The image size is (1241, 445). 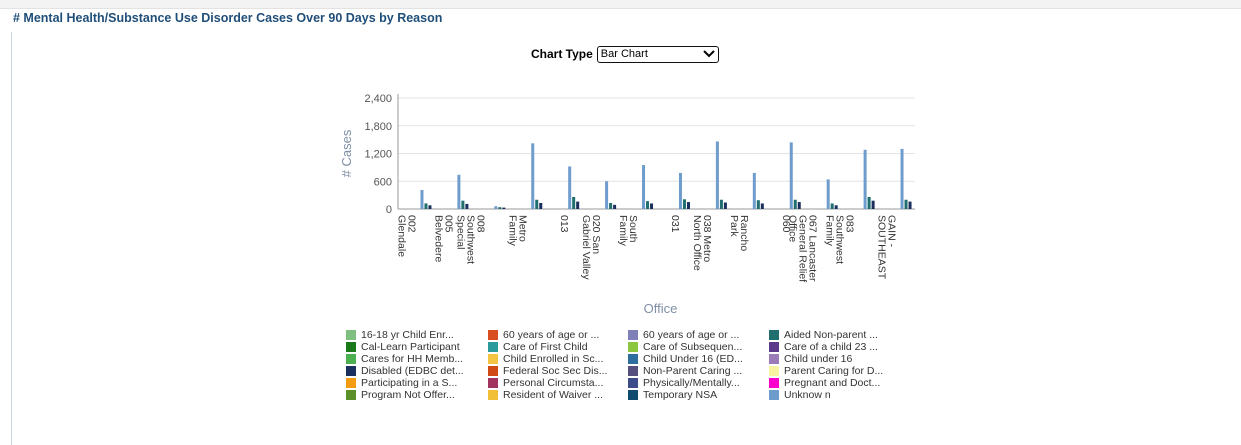 What do you see at coordinates (378, 99) in the screenshot?
I see `y-tick-label: 2,400` at bounding box center [378, 99].